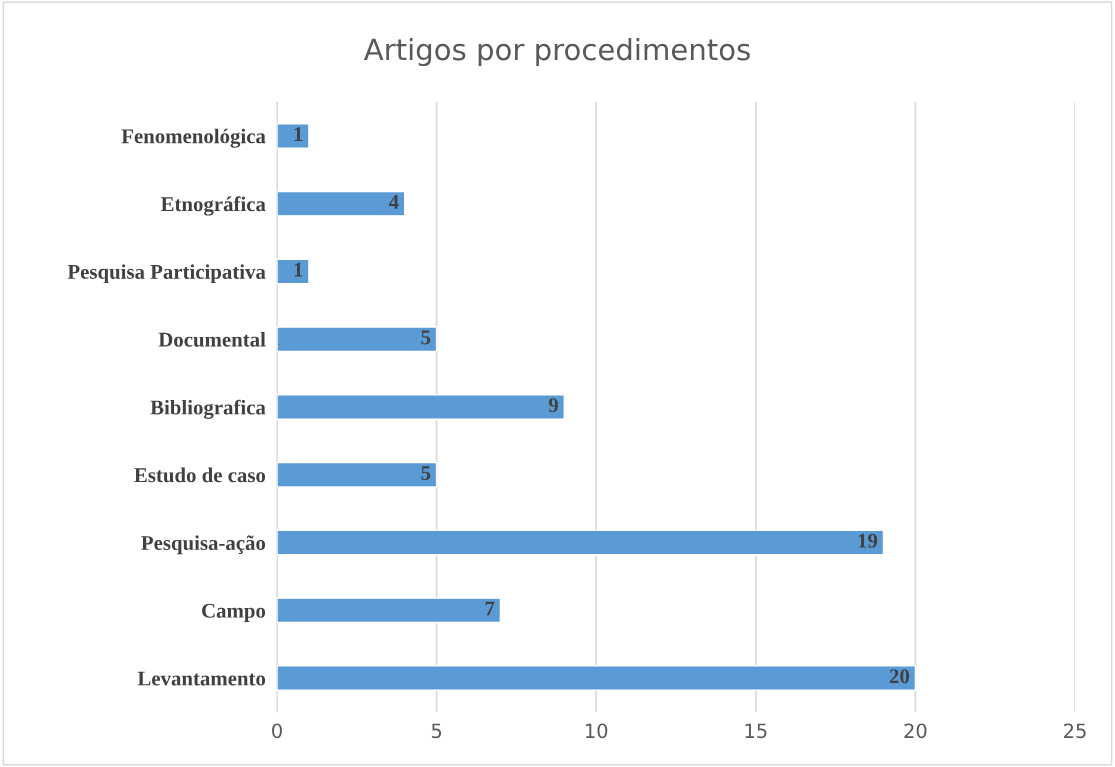  I want to click on data-label: 9, so click(553, 405).